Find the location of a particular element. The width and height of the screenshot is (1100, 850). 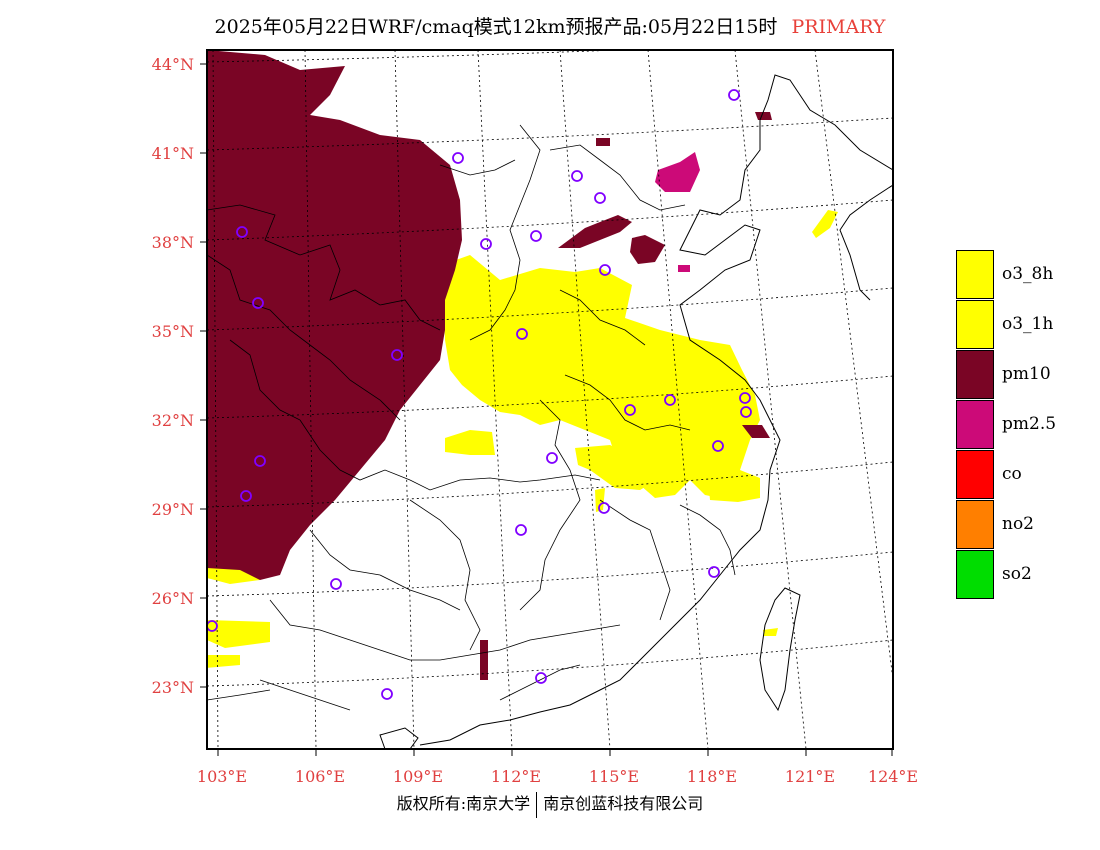

lat-tick-label: 38°N is located at coordinates (173, 242).